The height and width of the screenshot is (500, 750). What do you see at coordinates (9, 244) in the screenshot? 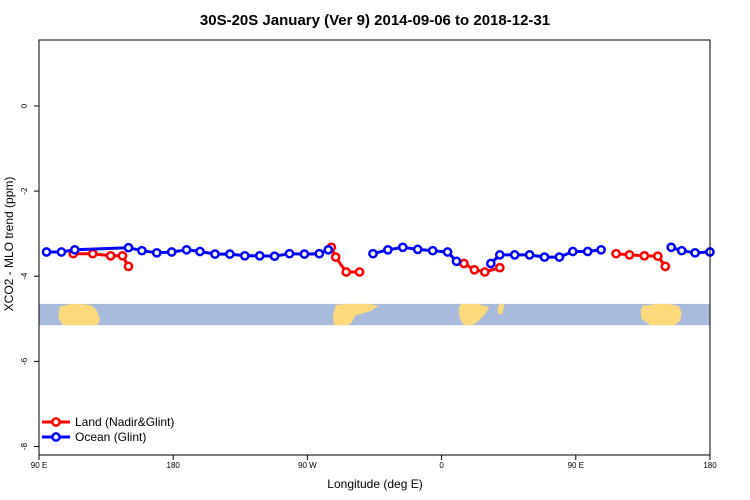
I see `y-axis-label: XCO2 - MLO trend (ppm)` at bounding box center [9, 244].